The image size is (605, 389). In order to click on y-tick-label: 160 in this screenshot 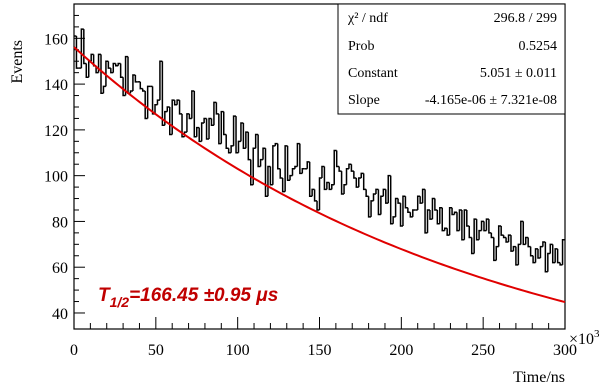, I will do `click(56, 39)`.